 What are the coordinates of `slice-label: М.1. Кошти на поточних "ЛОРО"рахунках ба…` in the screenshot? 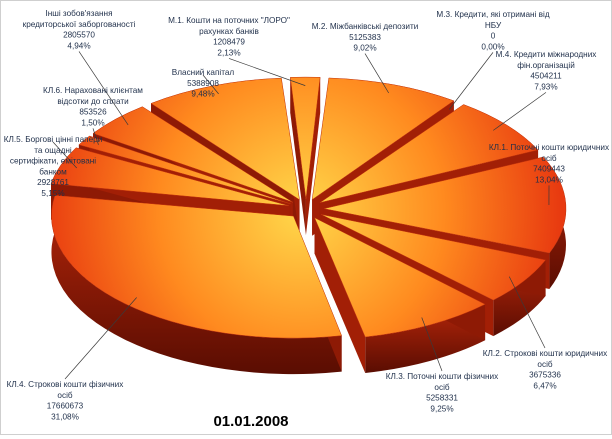 It's located at (229, 36).